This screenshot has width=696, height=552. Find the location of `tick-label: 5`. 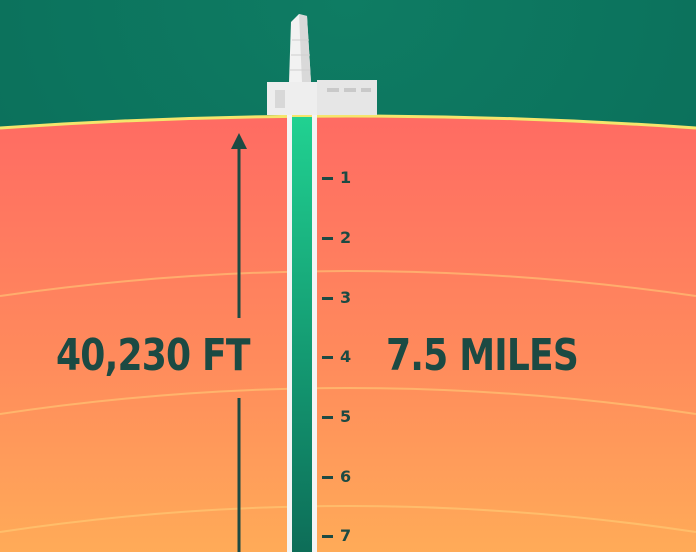

tick-label: 5 is located at coordinates (346, 416).